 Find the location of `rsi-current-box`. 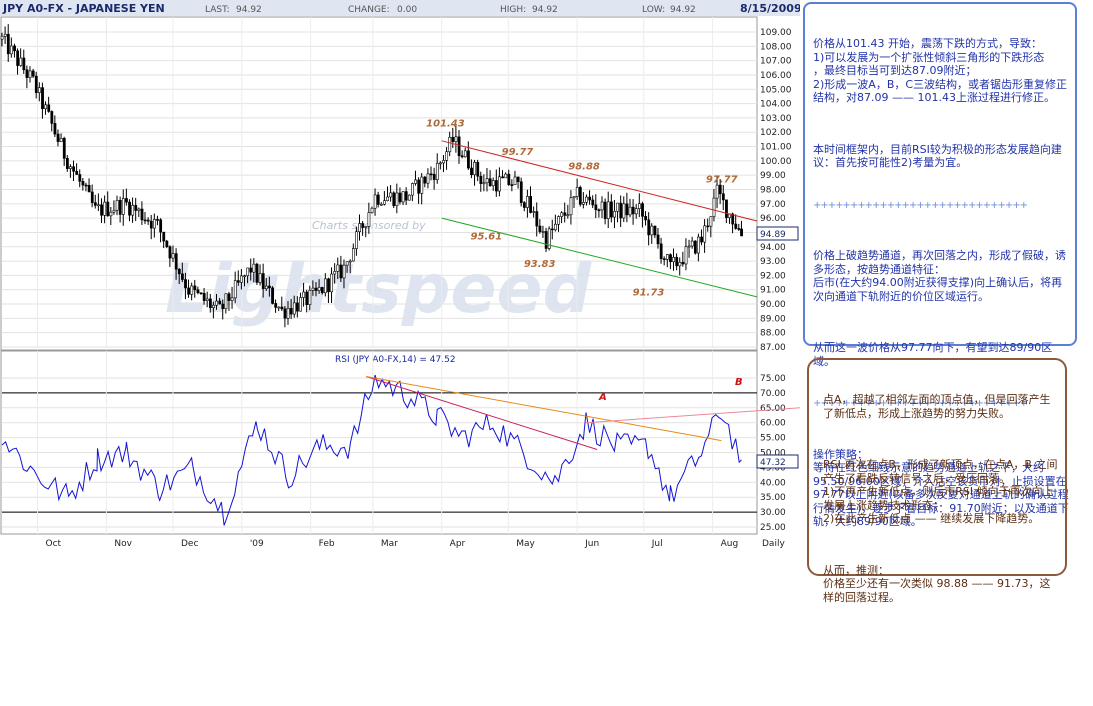

rsi-current-box is located at coordinates (777, 461).